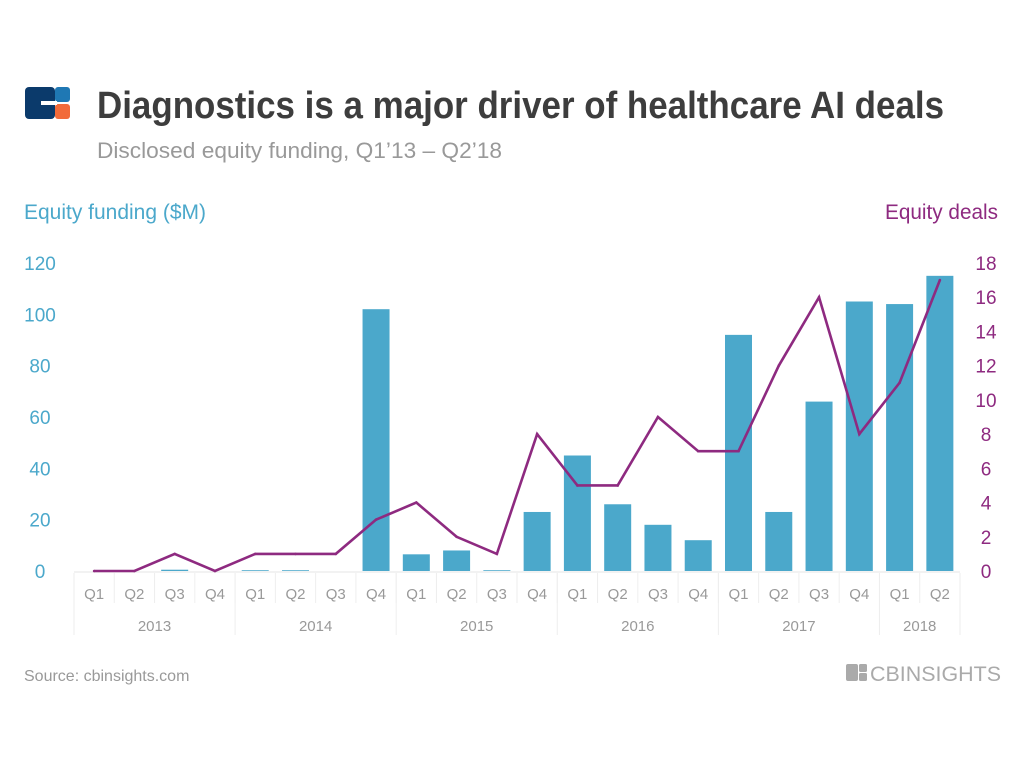 This screenshot has height=773, width=1024. What do you see at coordinates (985, 298) in the screenshot?
I see `right-tick-label: 16` at bounding box center [985, 298].